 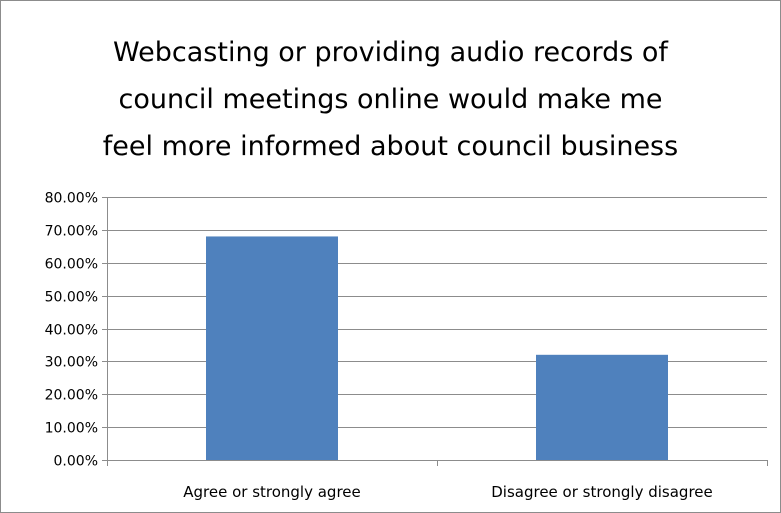 I want to click on y-tick-label: 70.00%, so click(x=71, y=232).